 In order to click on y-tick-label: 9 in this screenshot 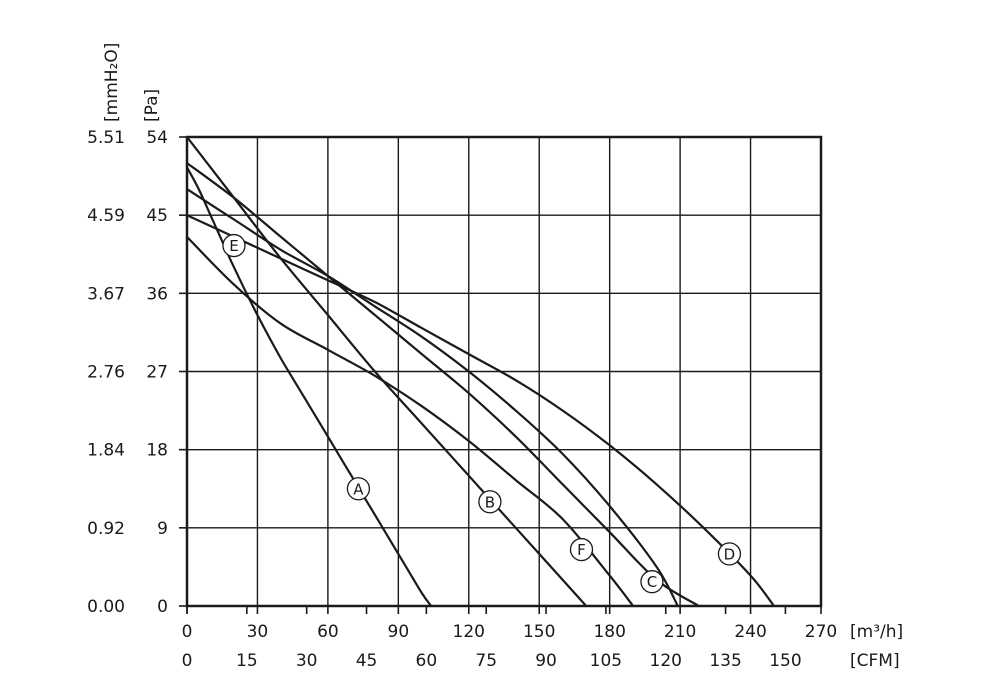, I will do `click(162, 529)`.